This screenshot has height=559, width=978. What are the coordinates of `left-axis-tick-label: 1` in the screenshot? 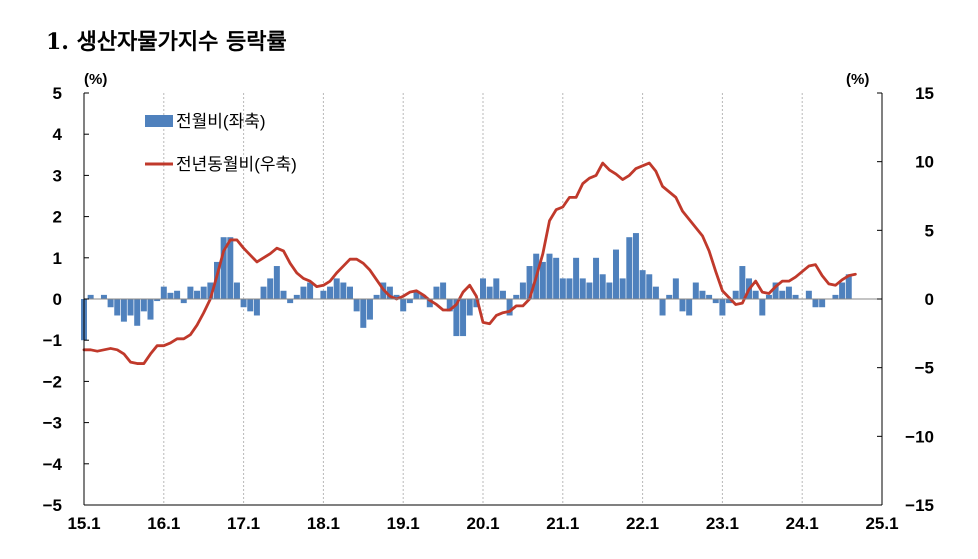 It's located at (57, 258).